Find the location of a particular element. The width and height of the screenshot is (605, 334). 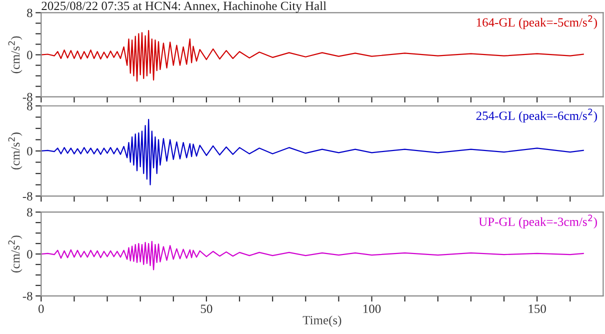

x-tick-label: 50 is located at coordinates (206, 309).